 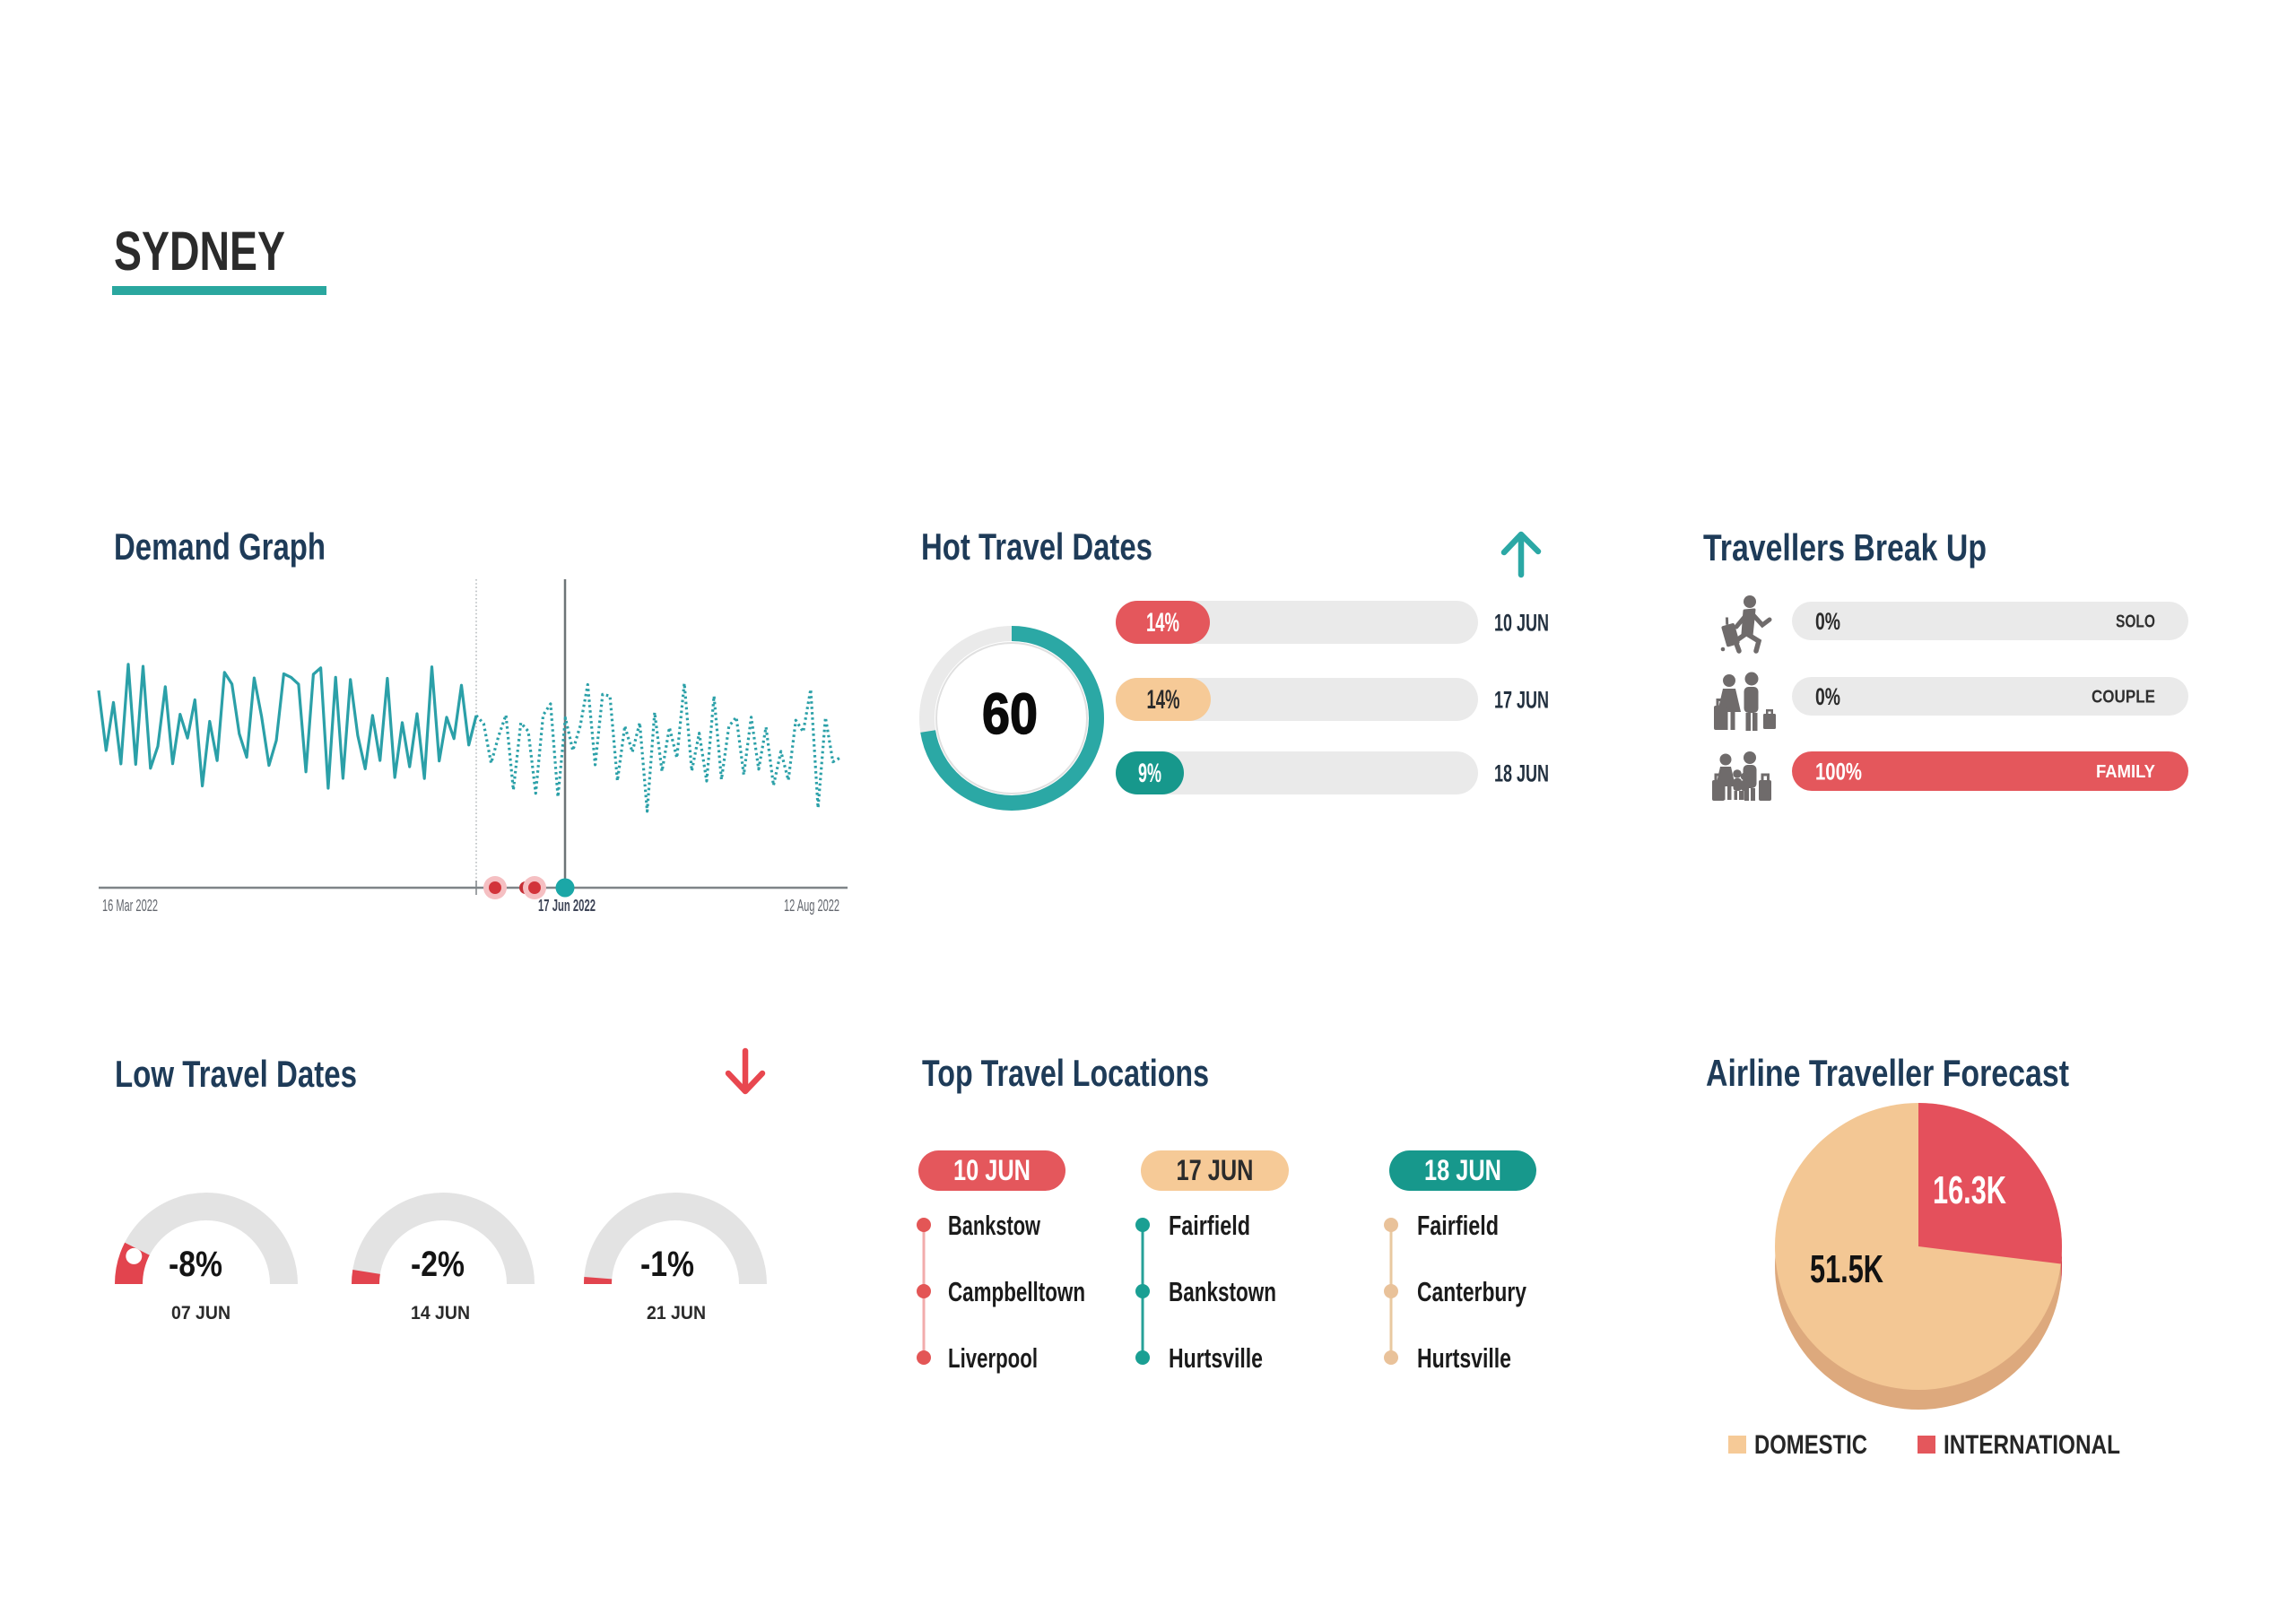 I want to click on svg-text: 21 JUN, so click(x=676, y=1313).